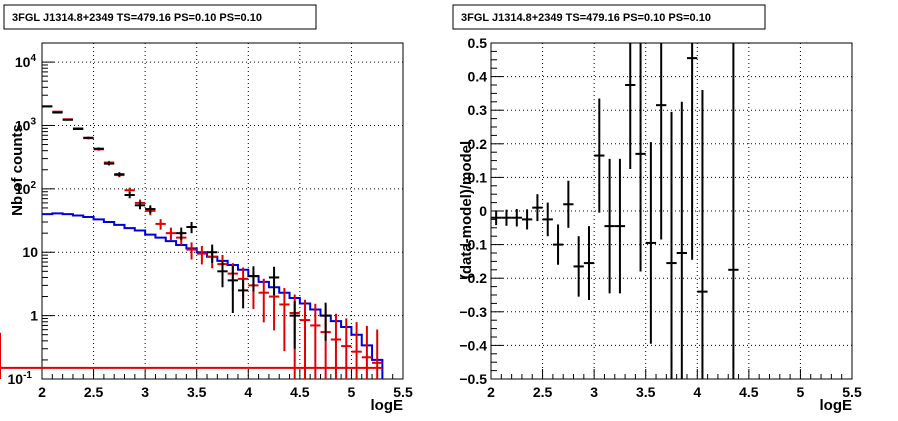 This screenshot has height=421, width=898. Describe the element at coordinates (387, 405) in the screenshot. I see `left-x-axis-label: logE` at that location.